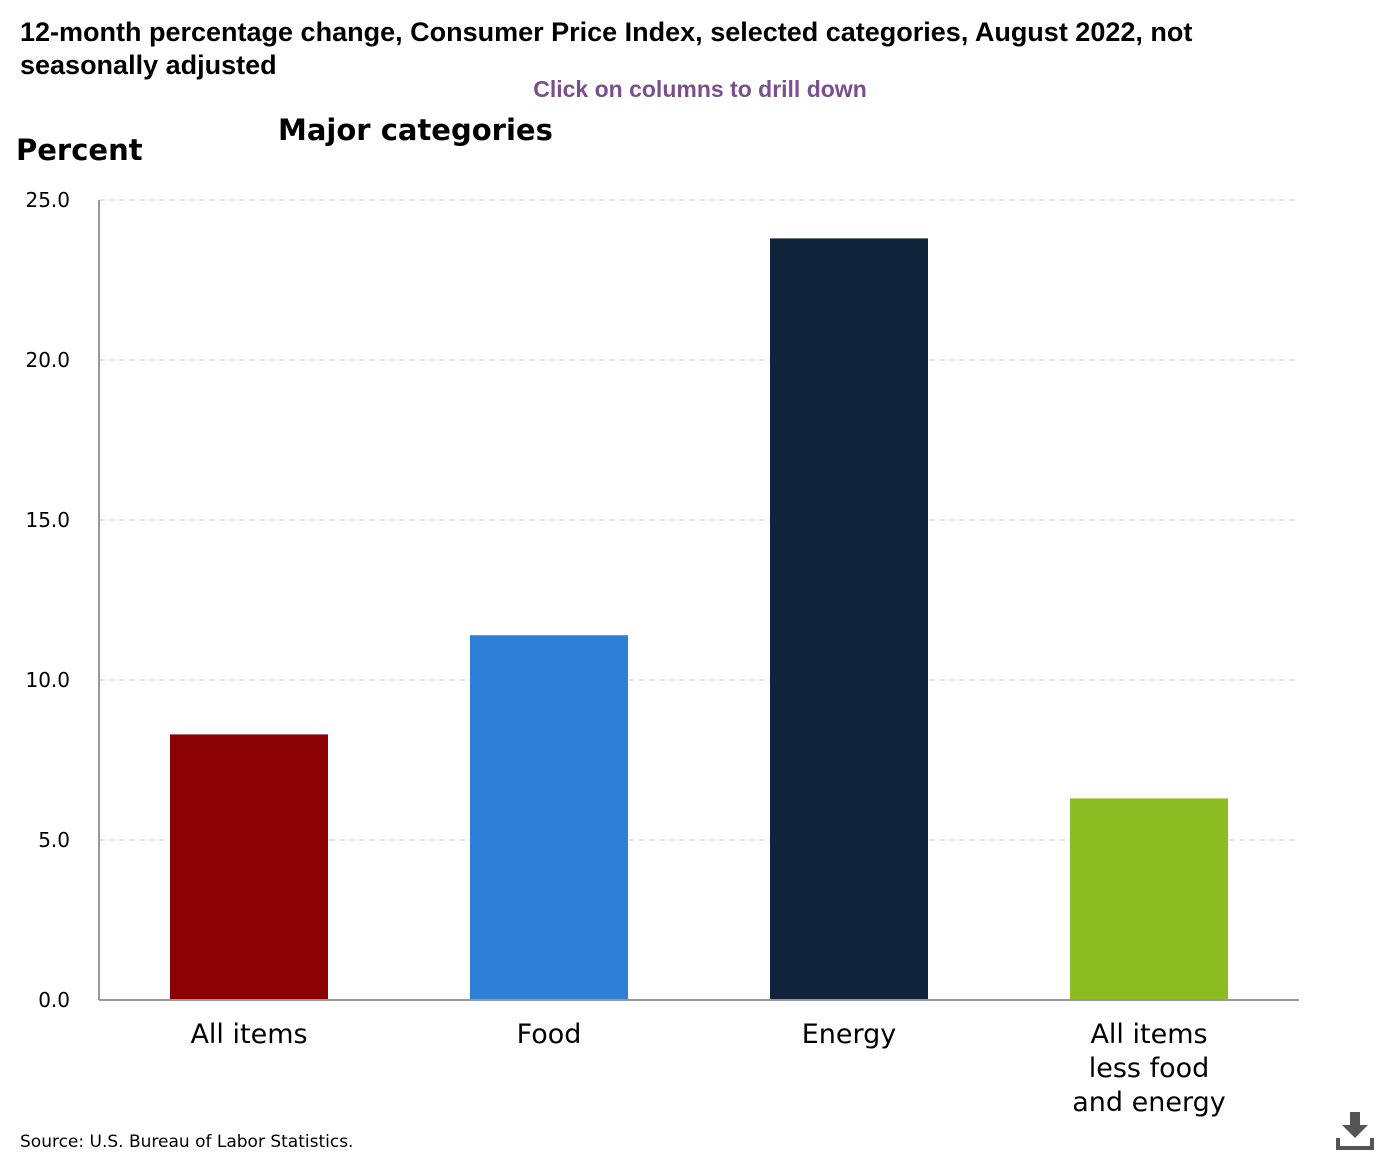 The image size is (1400, 1160). Describe the element at coordinates (47, 680) in the screenshot. I see `y-tick-label: 10.0` at that location.